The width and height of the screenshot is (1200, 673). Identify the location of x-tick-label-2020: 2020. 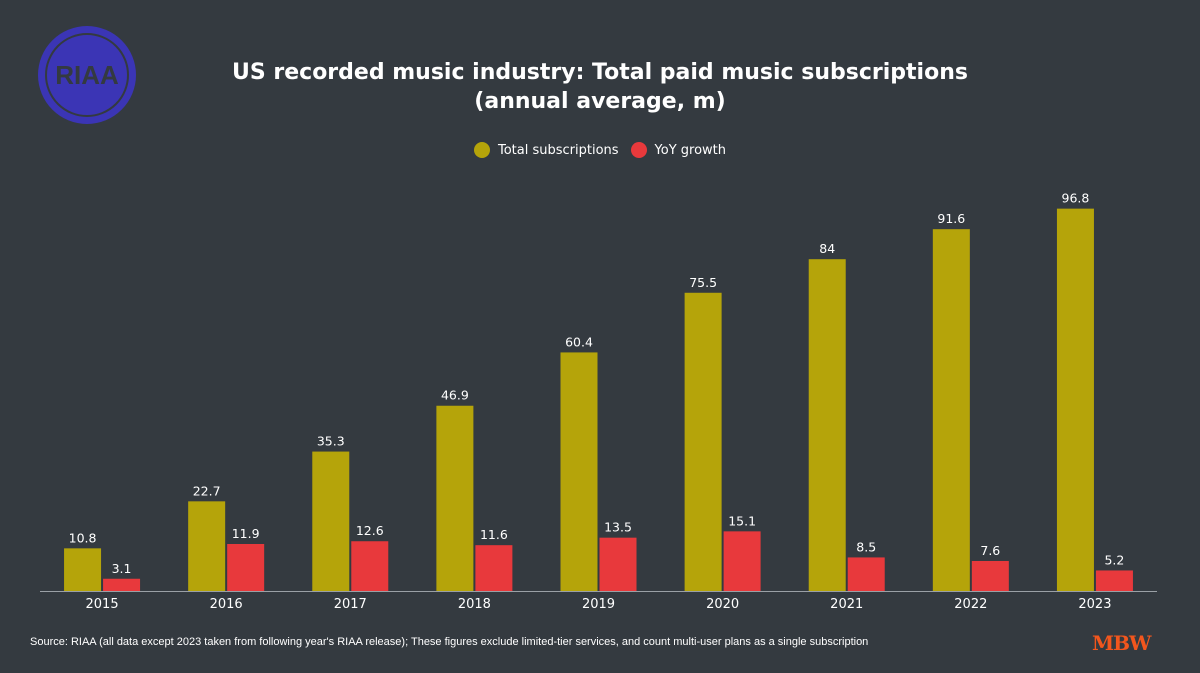
(722, 604).